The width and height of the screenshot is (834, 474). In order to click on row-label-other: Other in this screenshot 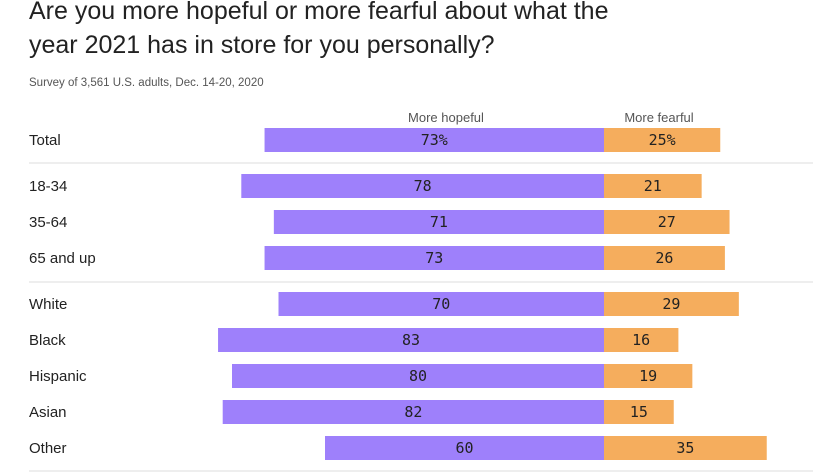, I will do `click(48, 448)`.